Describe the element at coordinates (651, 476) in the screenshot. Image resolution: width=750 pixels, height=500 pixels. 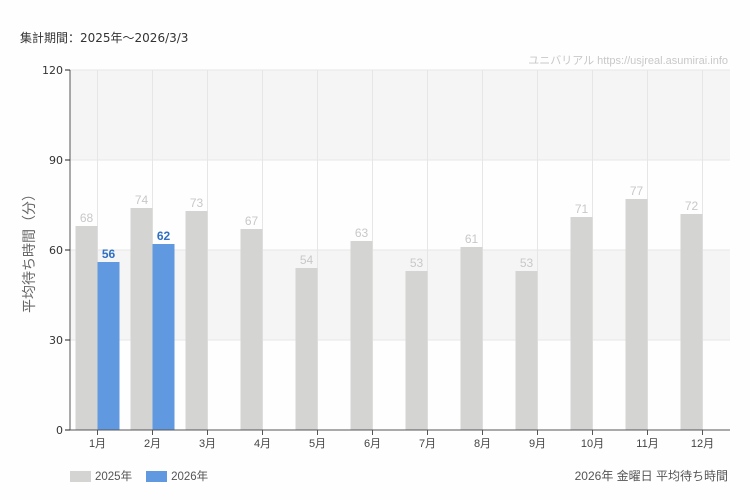
I see `chart-subtitle: 2026年 金曜日 平均待ち時間` at that location.